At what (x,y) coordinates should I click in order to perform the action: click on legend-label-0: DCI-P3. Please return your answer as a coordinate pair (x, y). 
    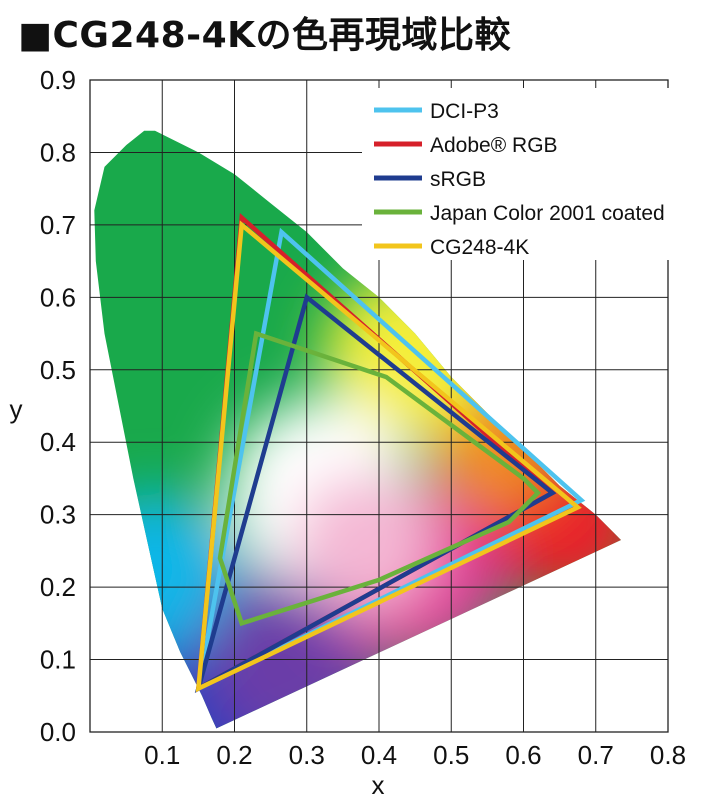
    Looking at the image, I should click on (464, 111).